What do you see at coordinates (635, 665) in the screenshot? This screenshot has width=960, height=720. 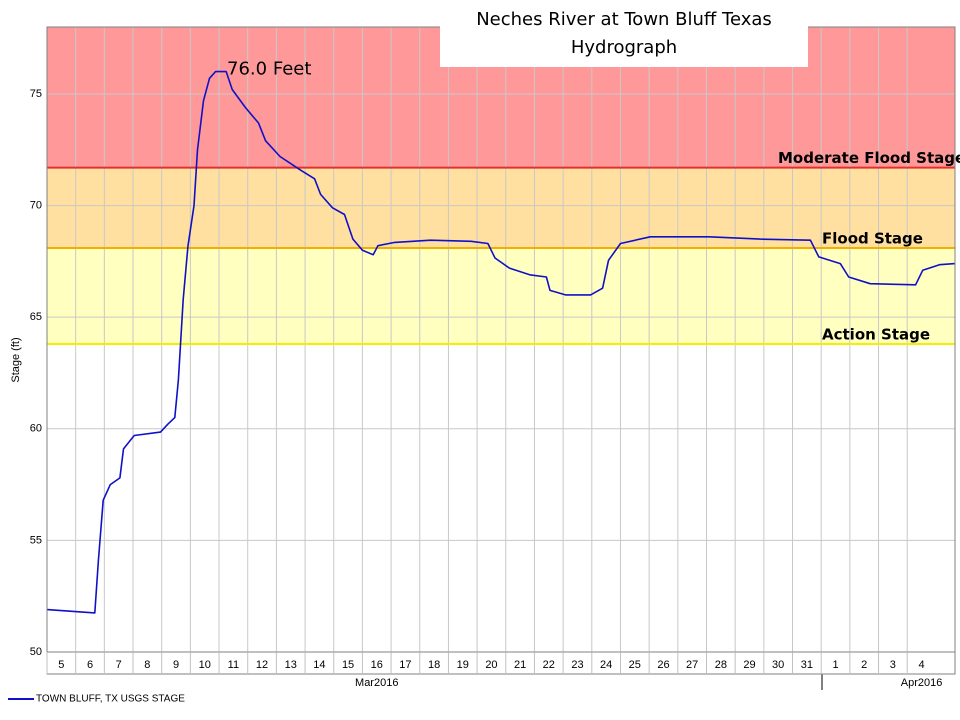 I see `x-tick-label: 25` at bounding box center [635, 665].